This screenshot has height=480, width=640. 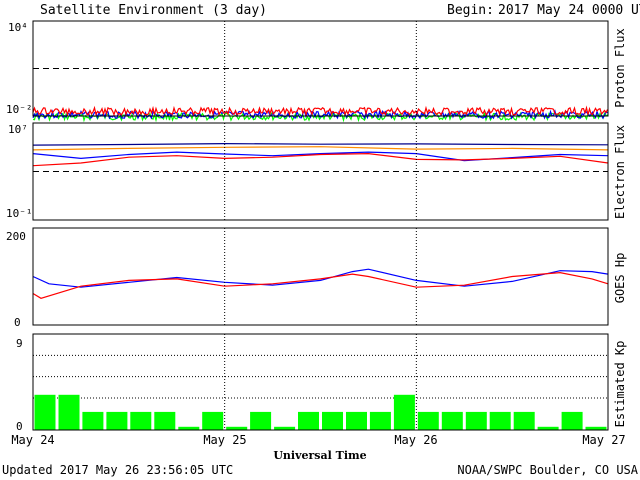 What do you see at coordinates (19, 343) in the screenshot?
I see `kp-ytick-top: 9` at bounding box center [19, 343].